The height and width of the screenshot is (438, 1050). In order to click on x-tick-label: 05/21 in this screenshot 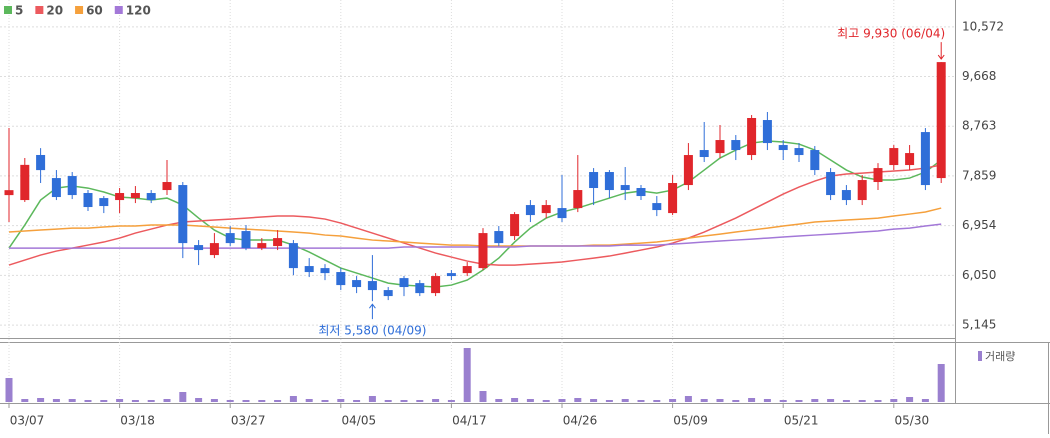, I will do `click(801, 421)`.